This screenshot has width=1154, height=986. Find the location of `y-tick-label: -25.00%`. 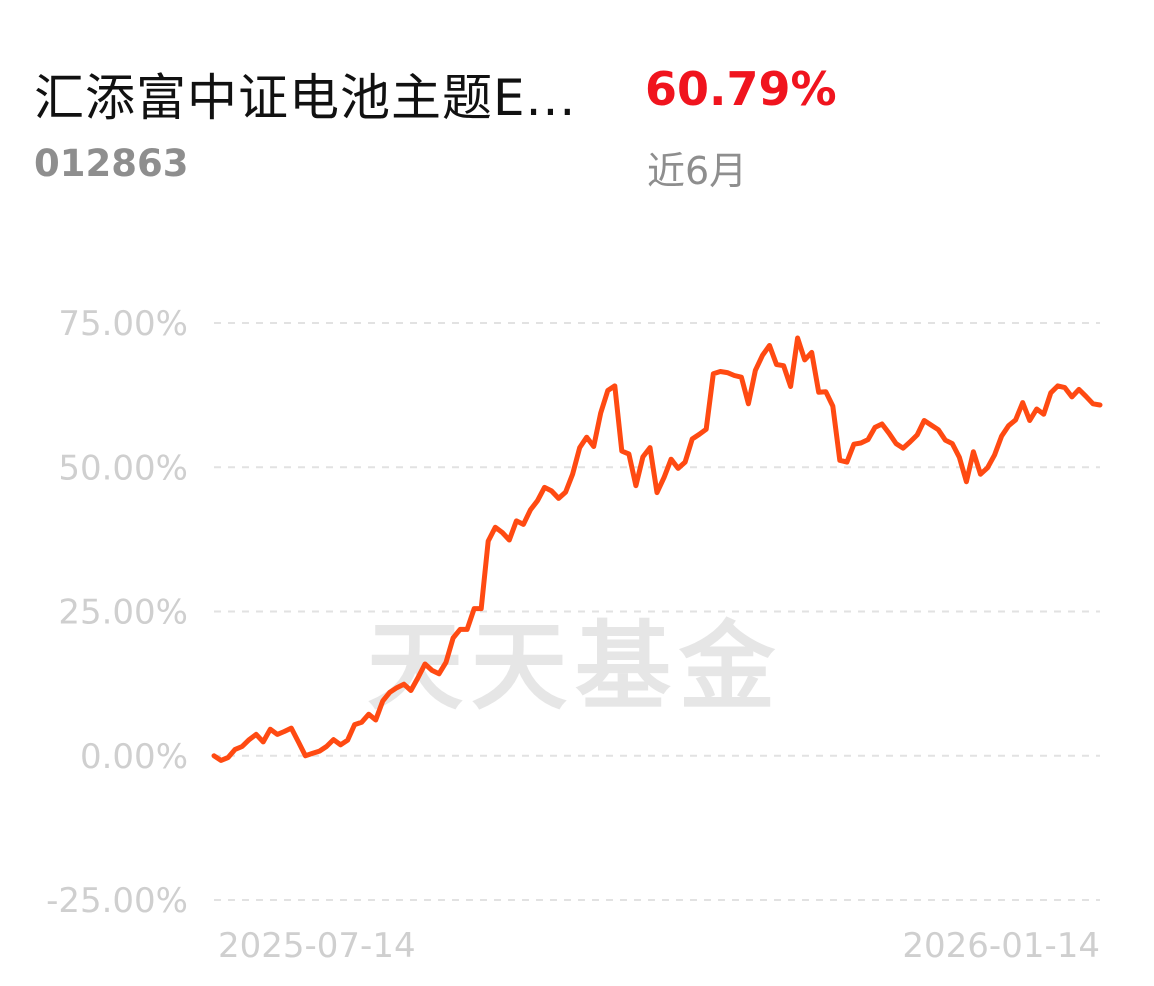

y-tick-label: -25.00% is located at coordinates (117, 901).